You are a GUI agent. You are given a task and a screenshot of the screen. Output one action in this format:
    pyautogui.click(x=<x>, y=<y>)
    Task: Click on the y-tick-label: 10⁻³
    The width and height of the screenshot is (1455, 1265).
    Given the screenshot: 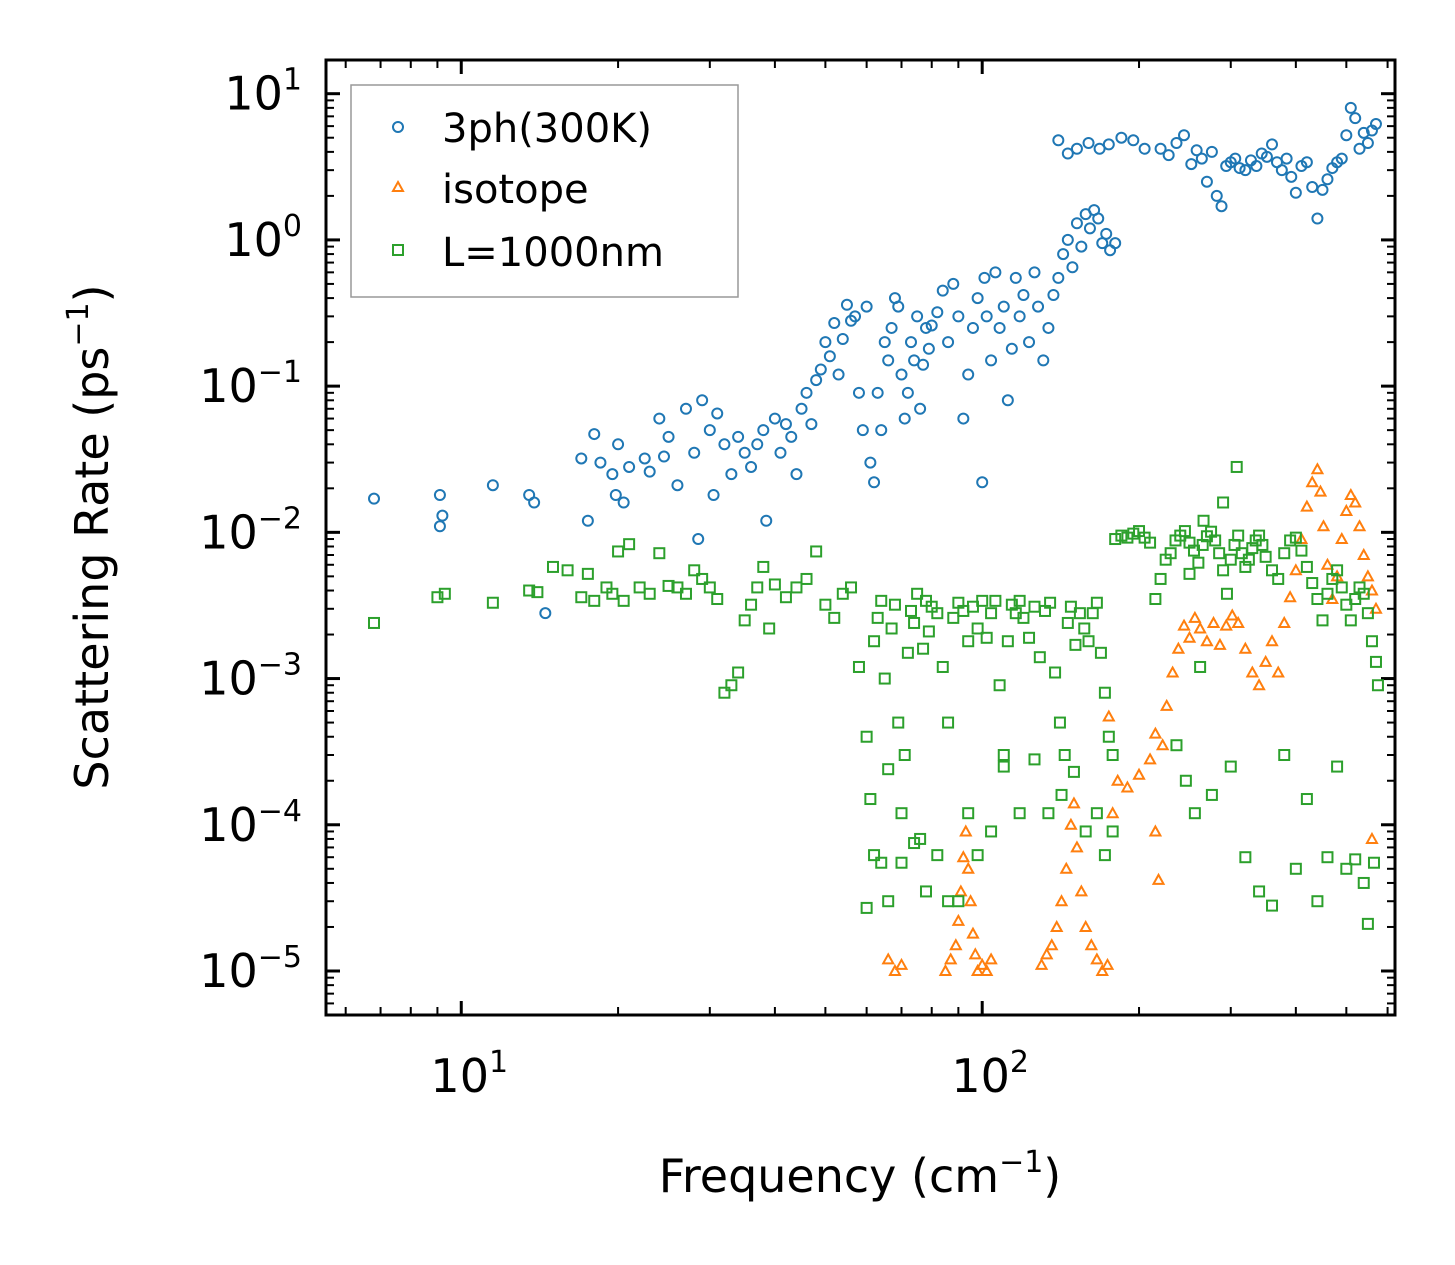 What is the action you would take?
    pyautogui.click(x=250, y=677)
    